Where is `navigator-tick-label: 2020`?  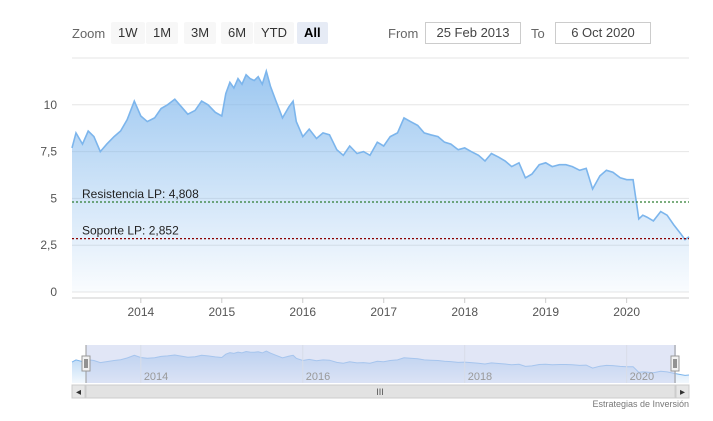 navigator-tick-label: 2020 is located at coordinates (642, 377).